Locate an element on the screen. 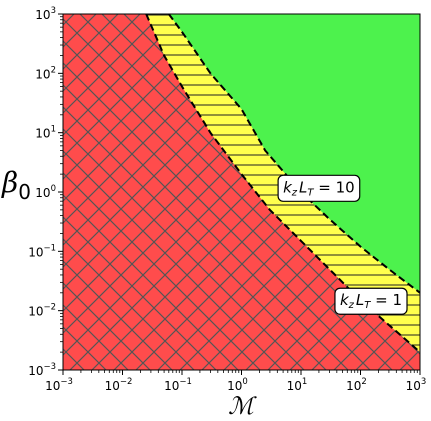 Image resolution: width=431 pixels, height=421 pixels. x-tick-label: 10⁰ is located at coordinates (237, 385).